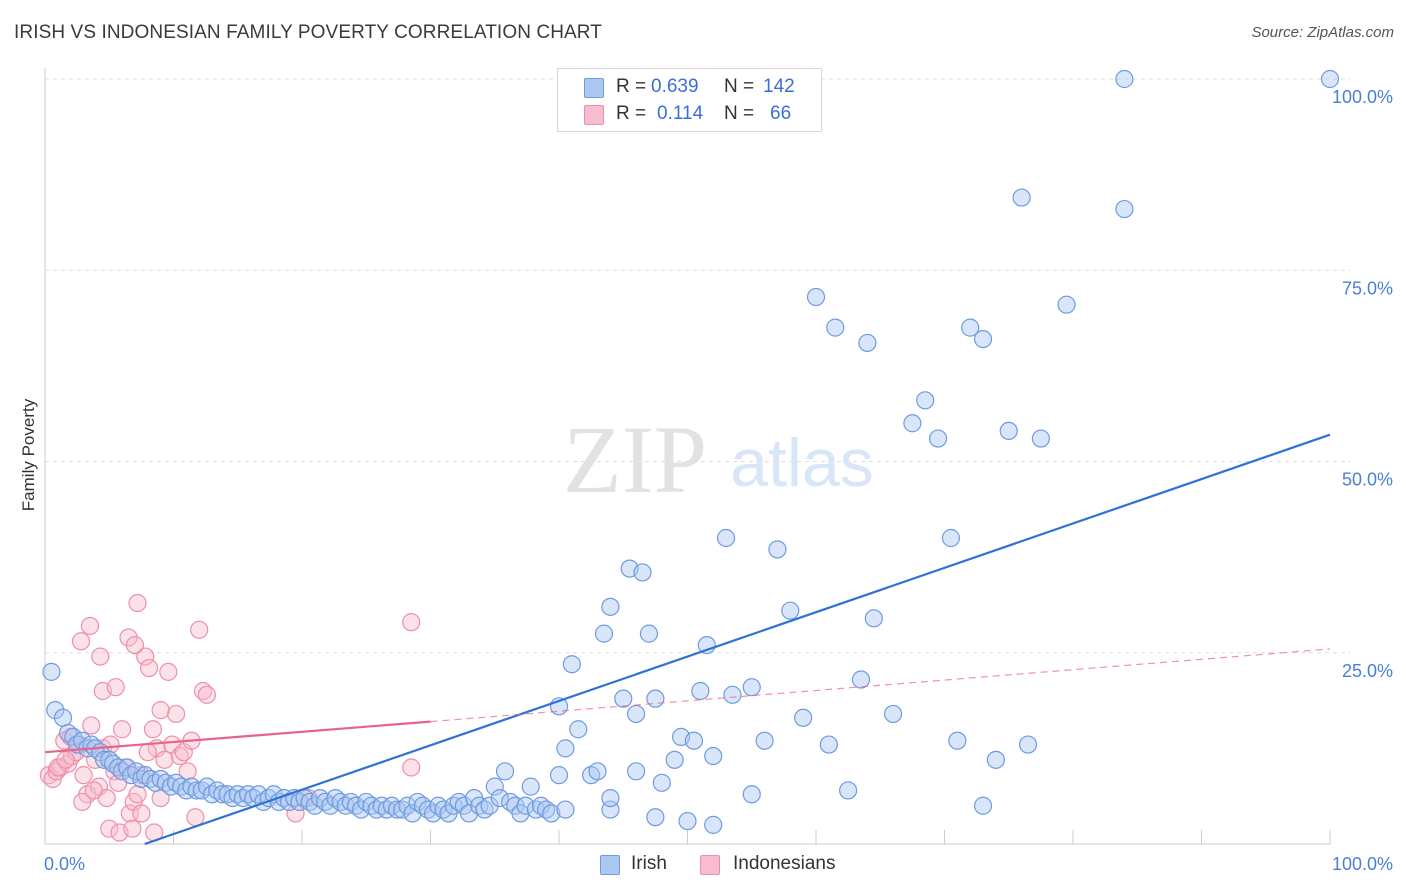  Describe the element at coordinates (1367, 480) in the screenshot. I see `y-tick-label: 50.0%` at that location.